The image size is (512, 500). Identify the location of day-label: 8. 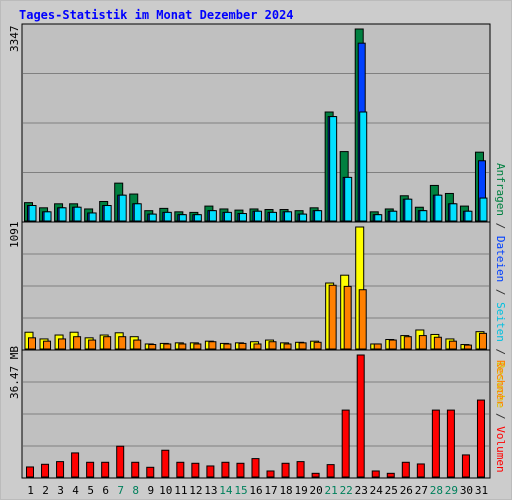
(135, 490).